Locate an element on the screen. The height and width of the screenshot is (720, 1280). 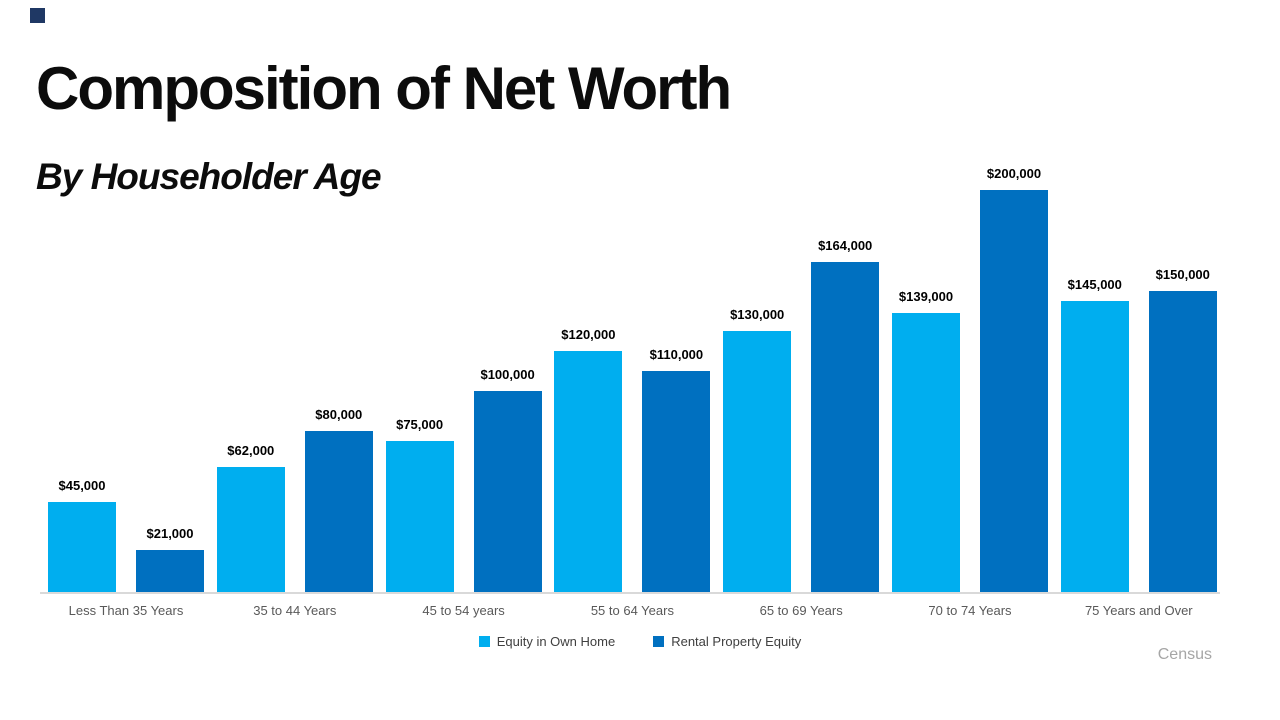
bar-value-label: $62,000 is located at coordinates (251, 451).